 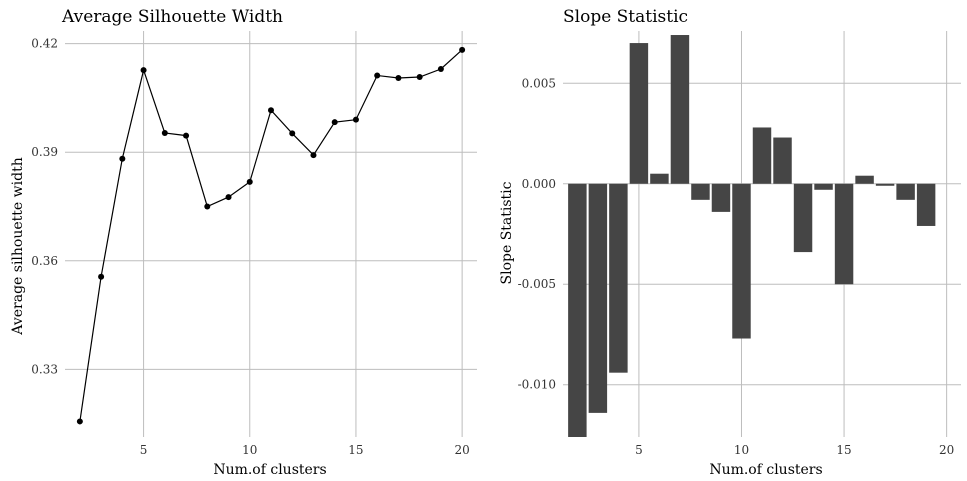 I want to click on slope-x-ticks: 5 10 15 20, so click(x=794, y=450).